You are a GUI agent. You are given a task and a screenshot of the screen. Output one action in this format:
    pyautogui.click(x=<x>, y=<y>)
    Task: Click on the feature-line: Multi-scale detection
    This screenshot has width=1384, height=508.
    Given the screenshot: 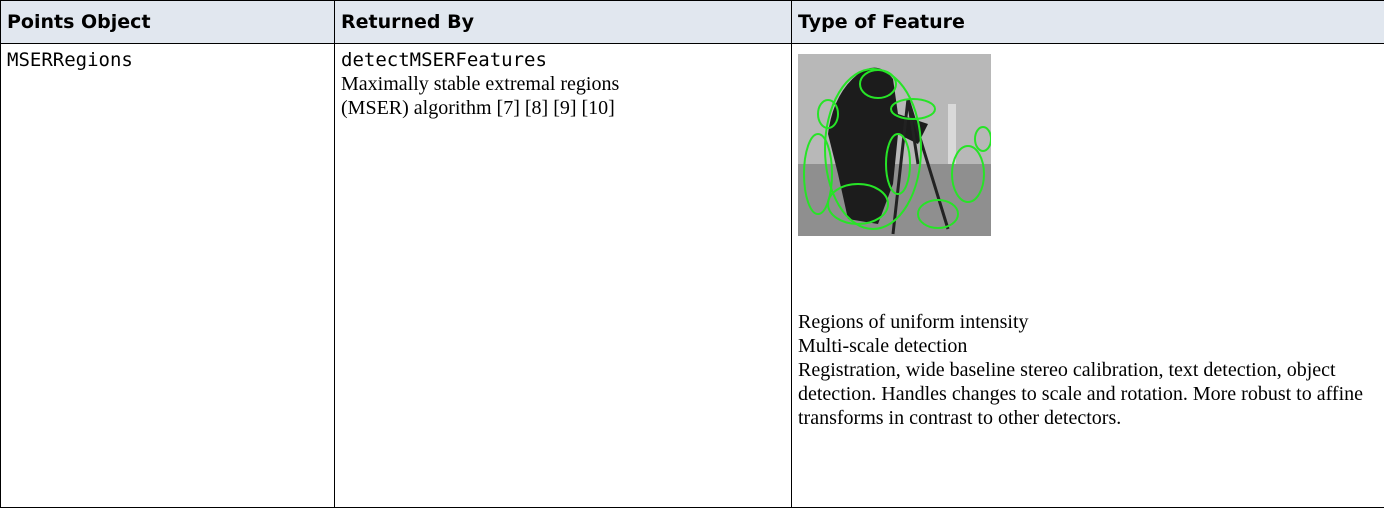 What is the action you would take?
    pyautogui.click(x=1090, y=346)
    